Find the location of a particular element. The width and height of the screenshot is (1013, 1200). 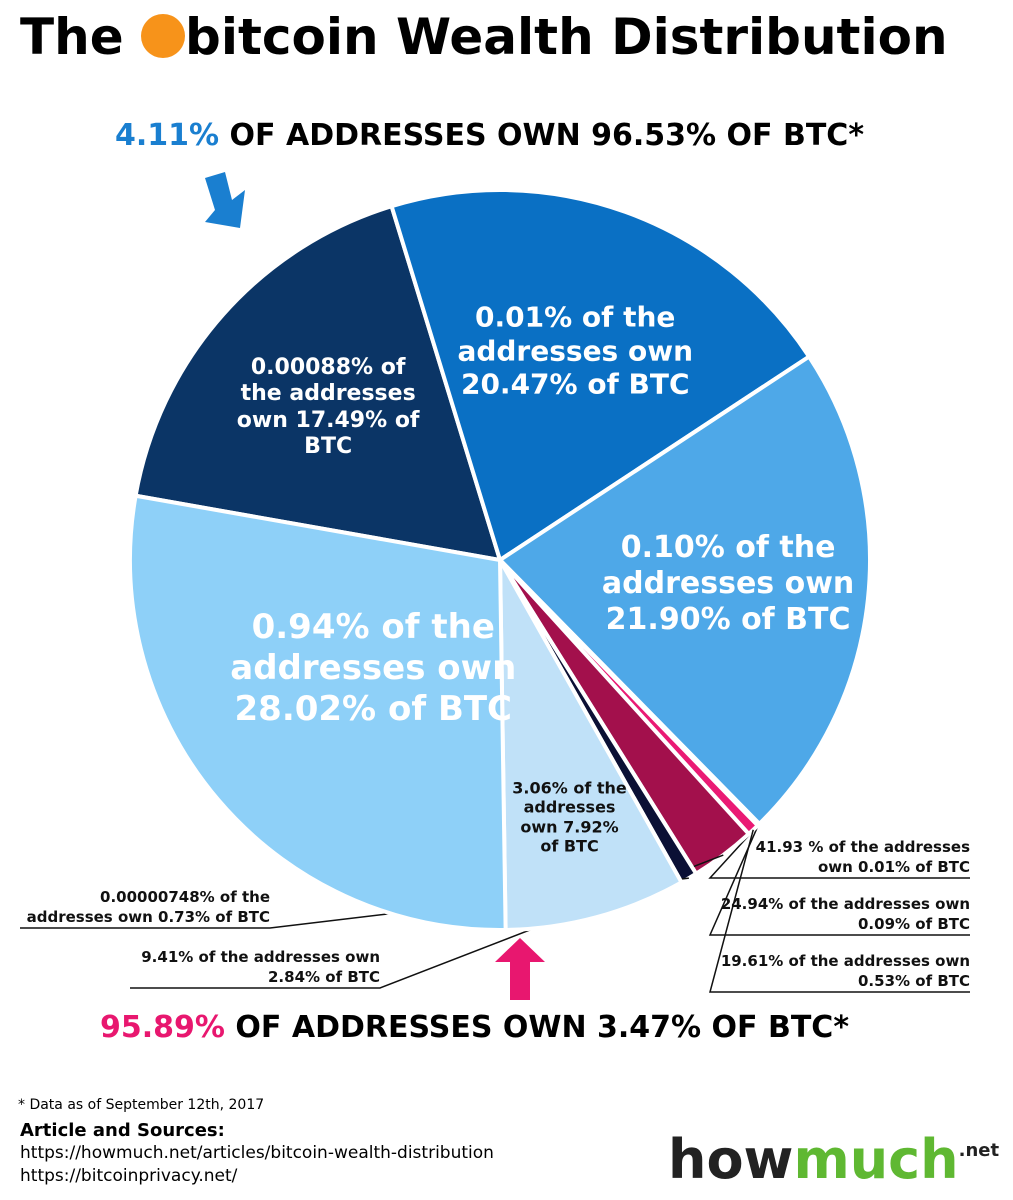

headline-top: 4.11% OF ADDRESSES OWN 96.53% OF BTC* is located at coordinates (489, 135).